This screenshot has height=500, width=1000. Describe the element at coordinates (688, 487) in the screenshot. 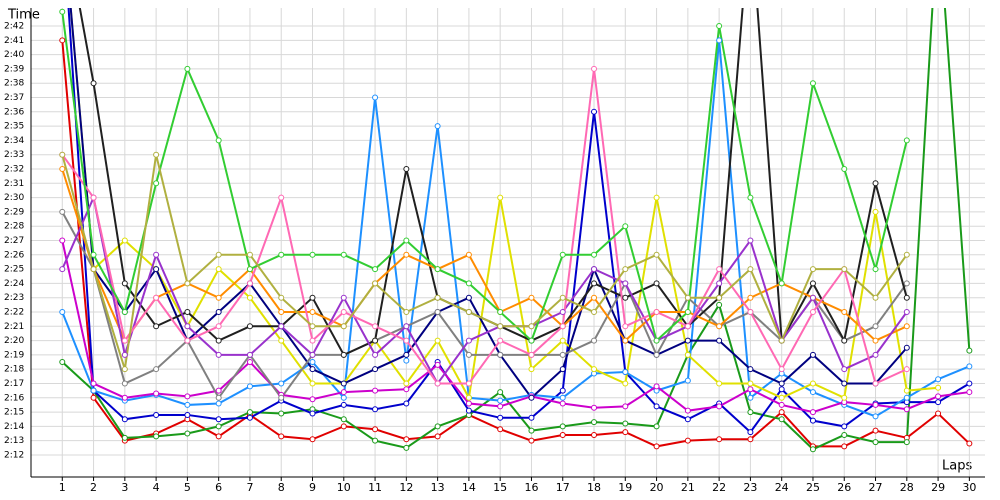

I see `x-tick-label: 21` at that location.